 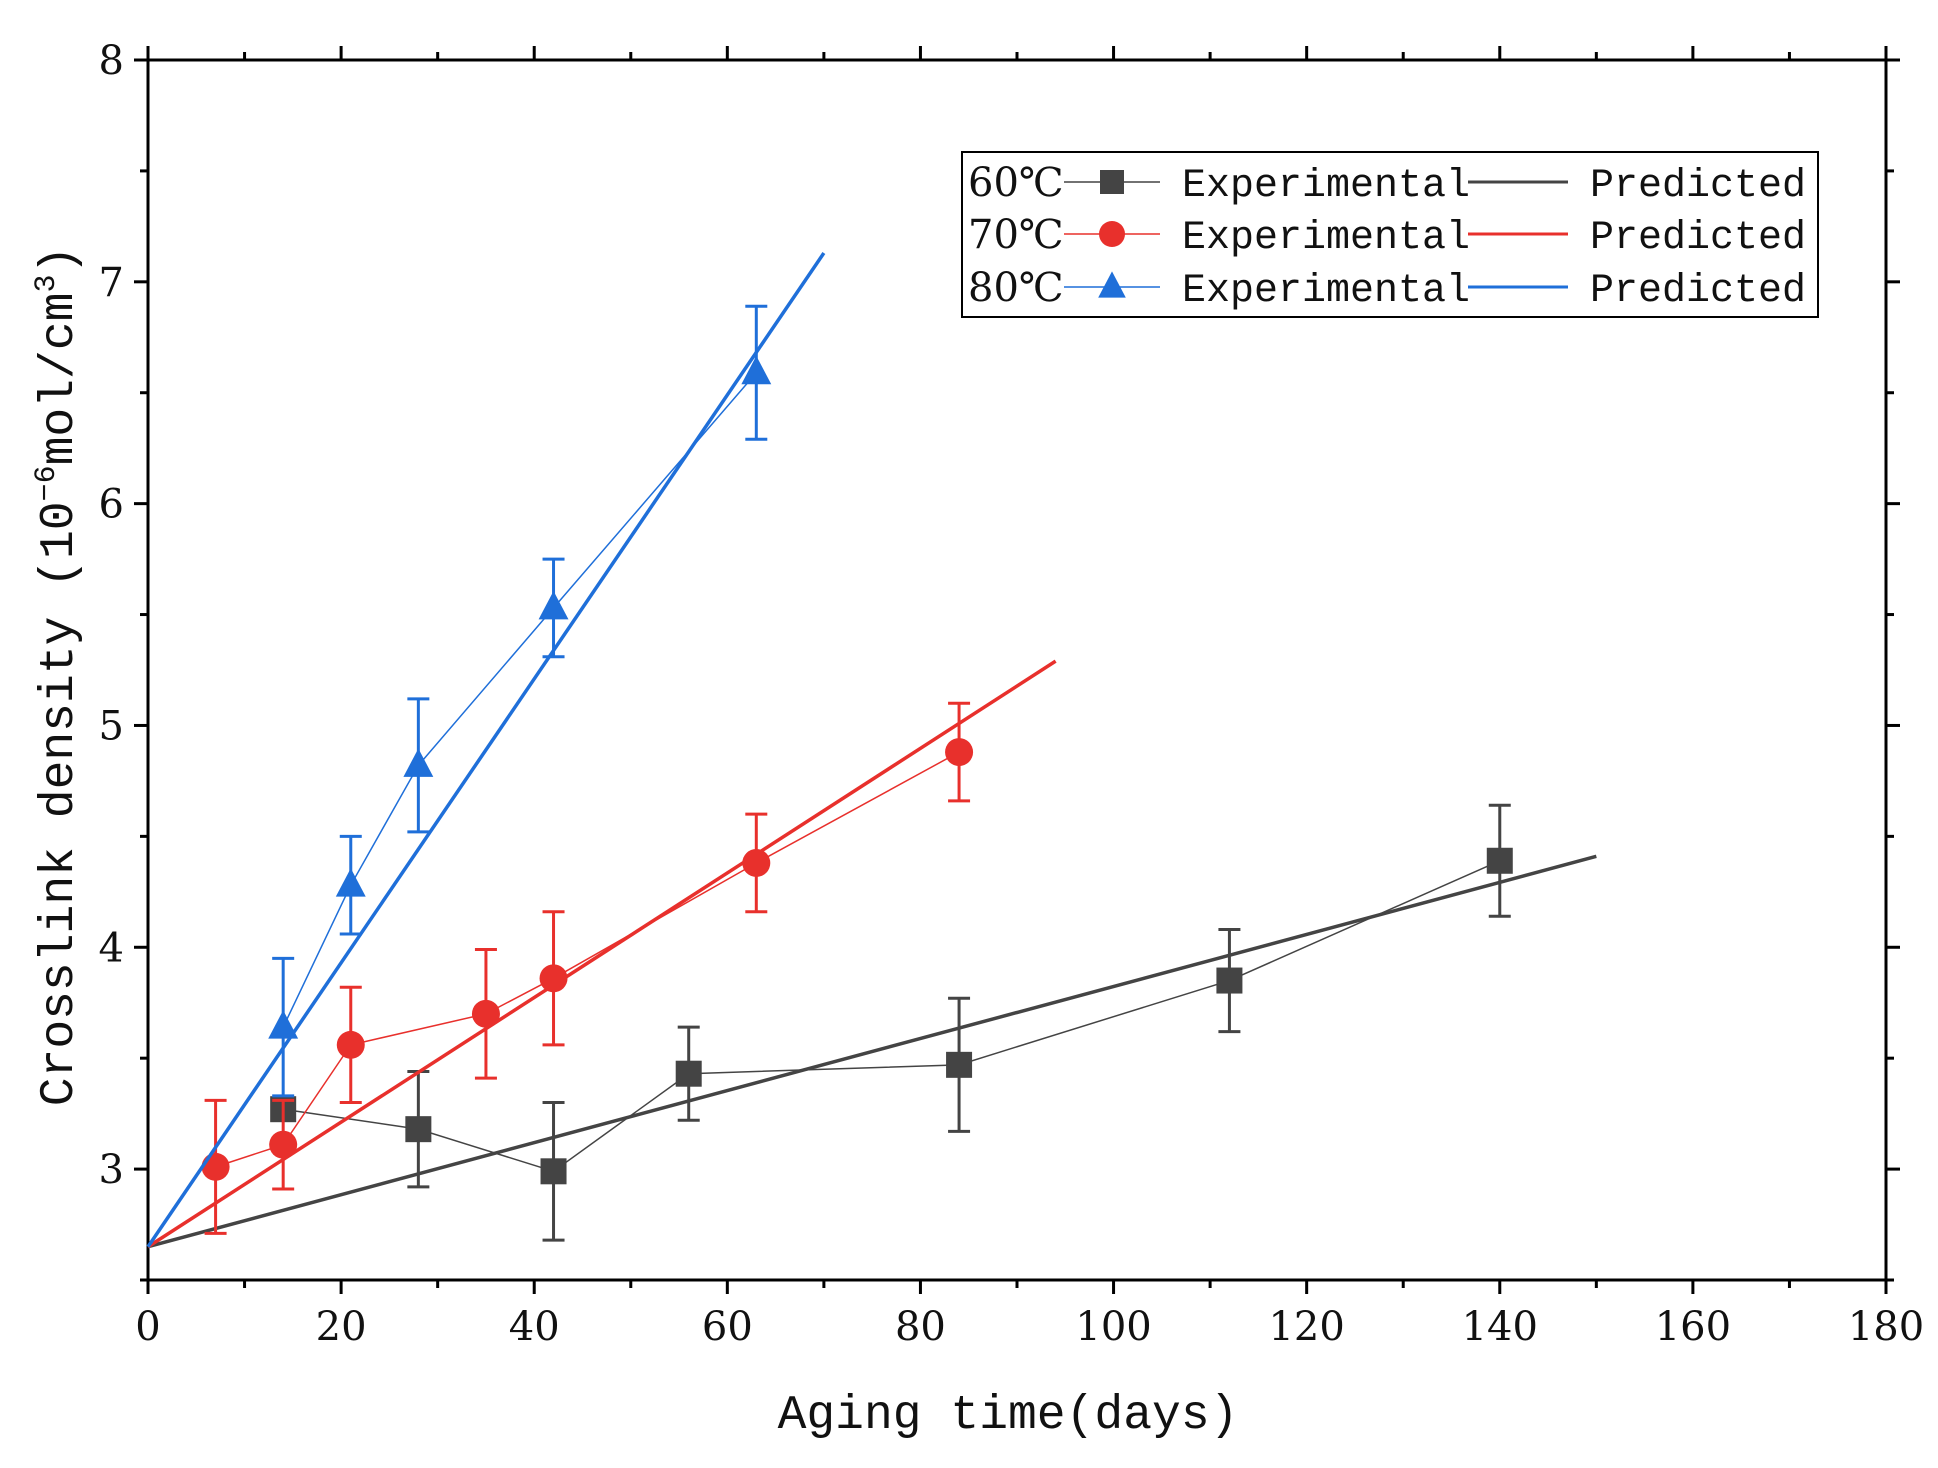 What do you see at coordinates (1016, 235) in the screenshot?
I see `legend-temperature: 70℃` at bounding box center [1016, 235].